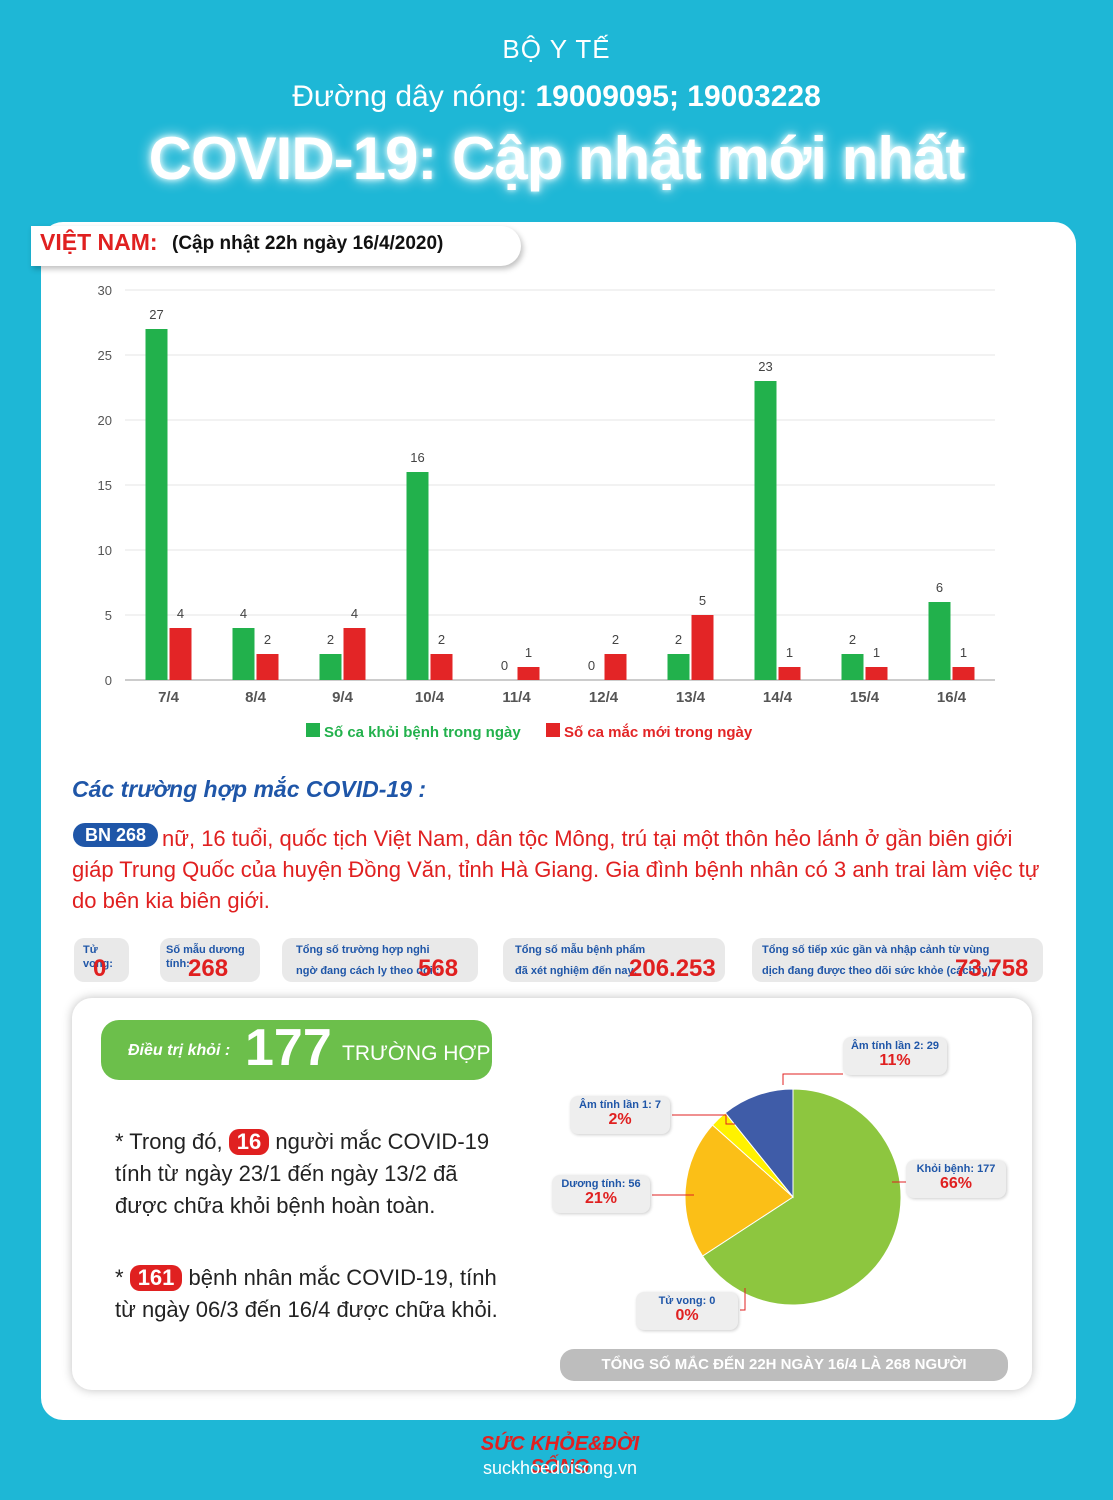  I want to click on pie-label-death-pct: 0%, so click(687, 1315).